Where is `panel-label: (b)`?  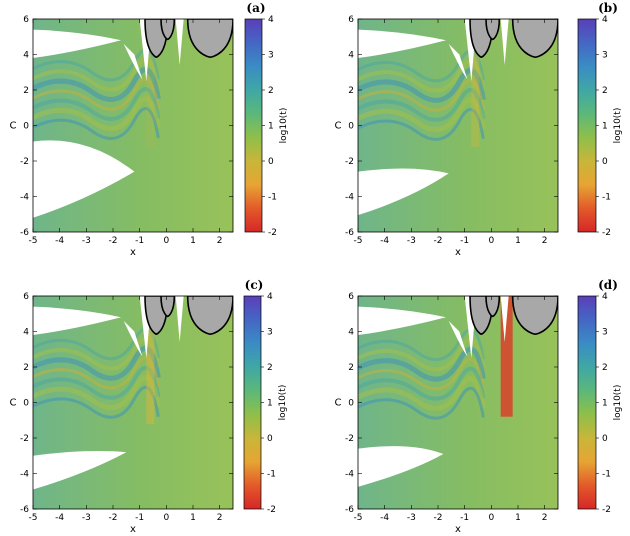 panel-label: (b) is located at coordinates (608, 8).